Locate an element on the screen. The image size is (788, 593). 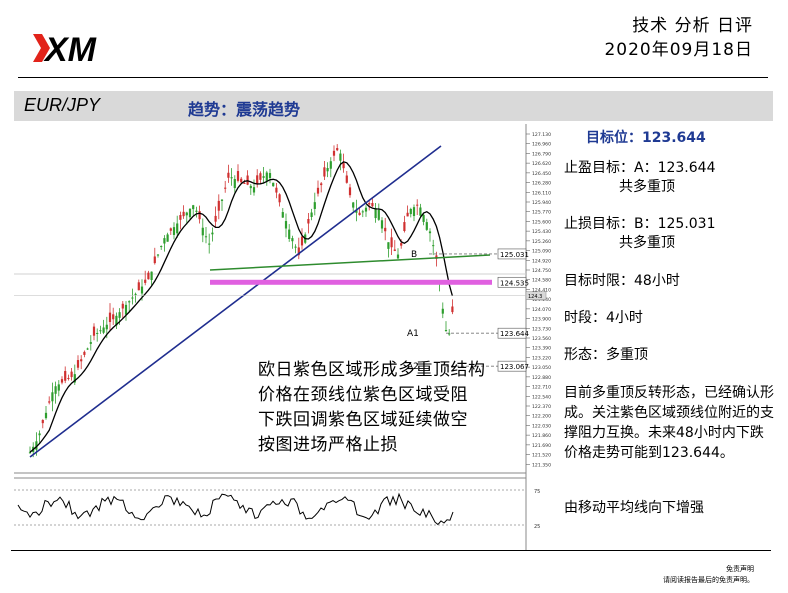
oscillator-line is located at coordinates (235, 509).